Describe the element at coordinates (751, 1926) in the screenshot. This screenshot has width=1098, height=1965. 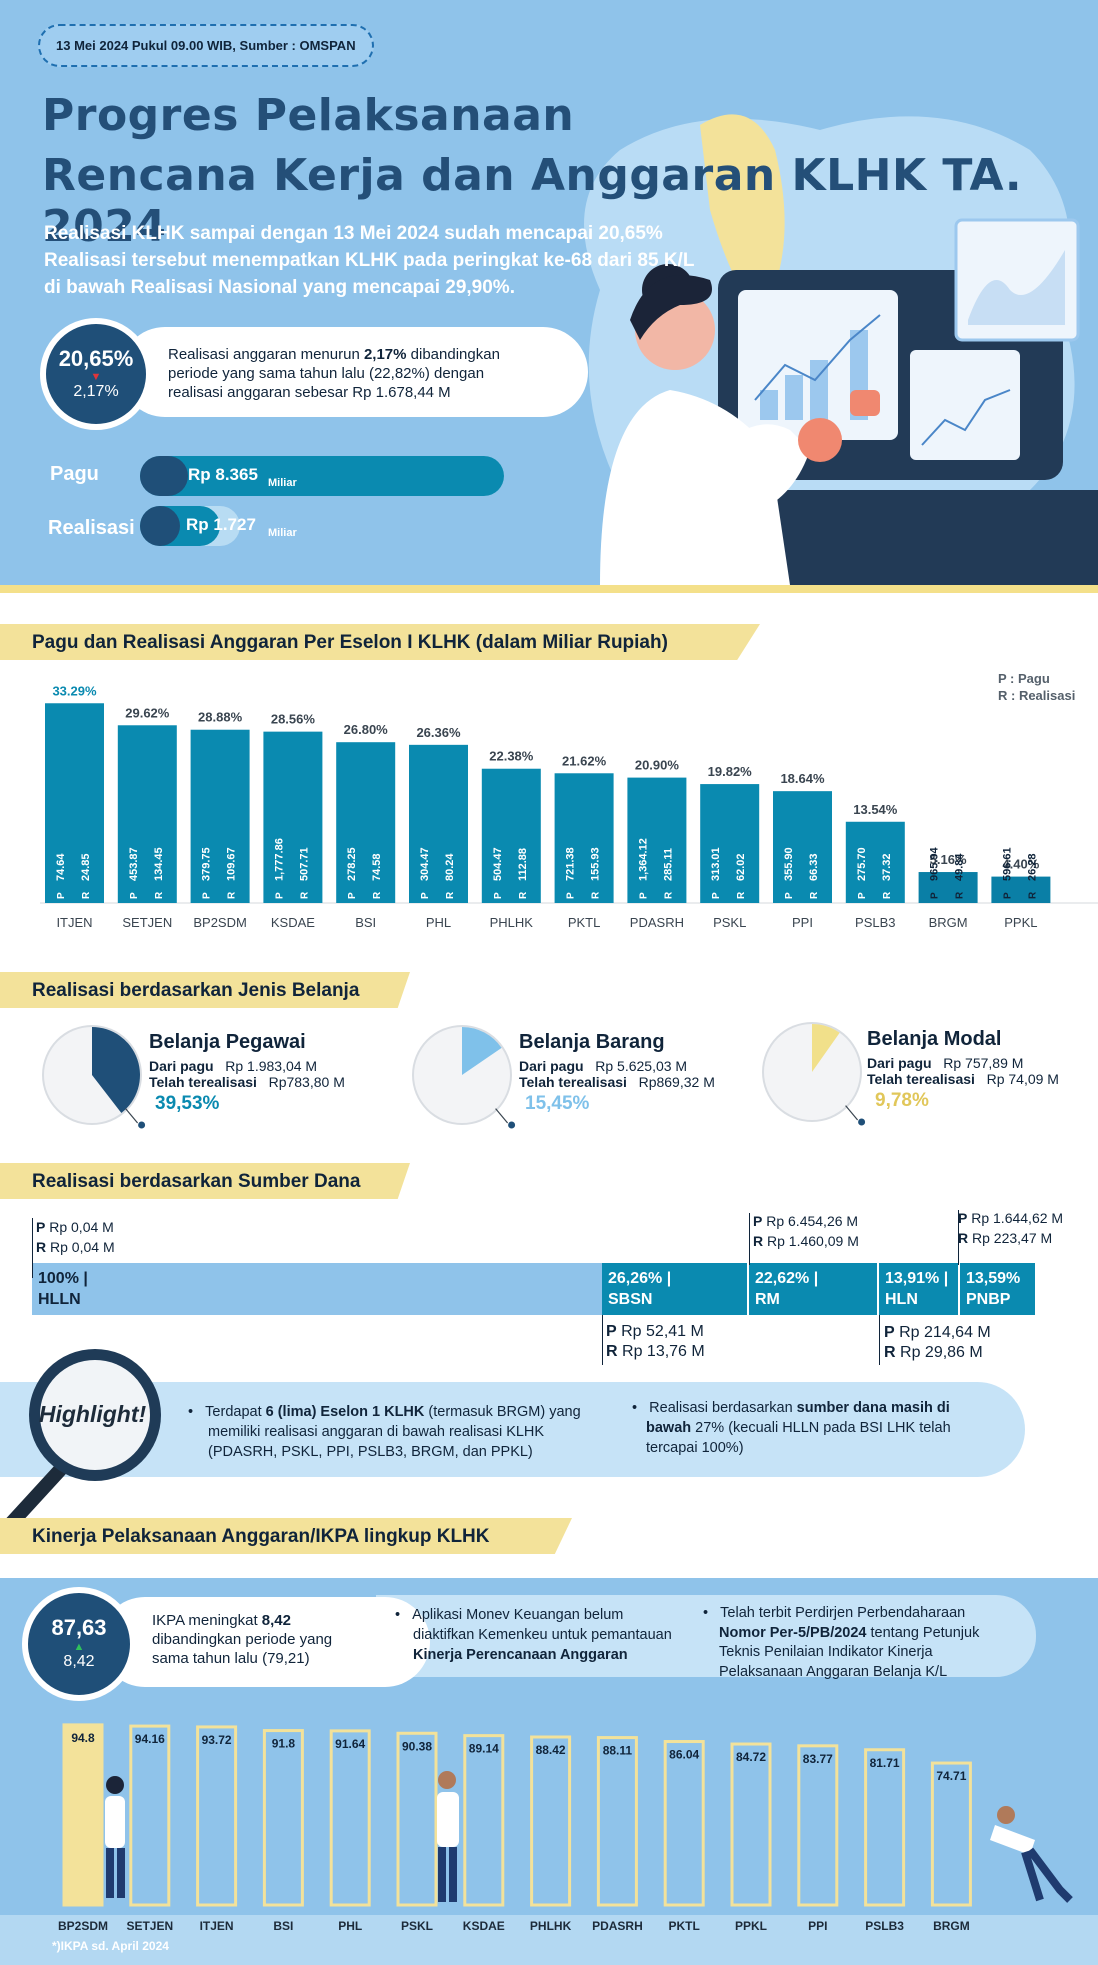
I see `ikpa-category-label: PPKL` at that location.